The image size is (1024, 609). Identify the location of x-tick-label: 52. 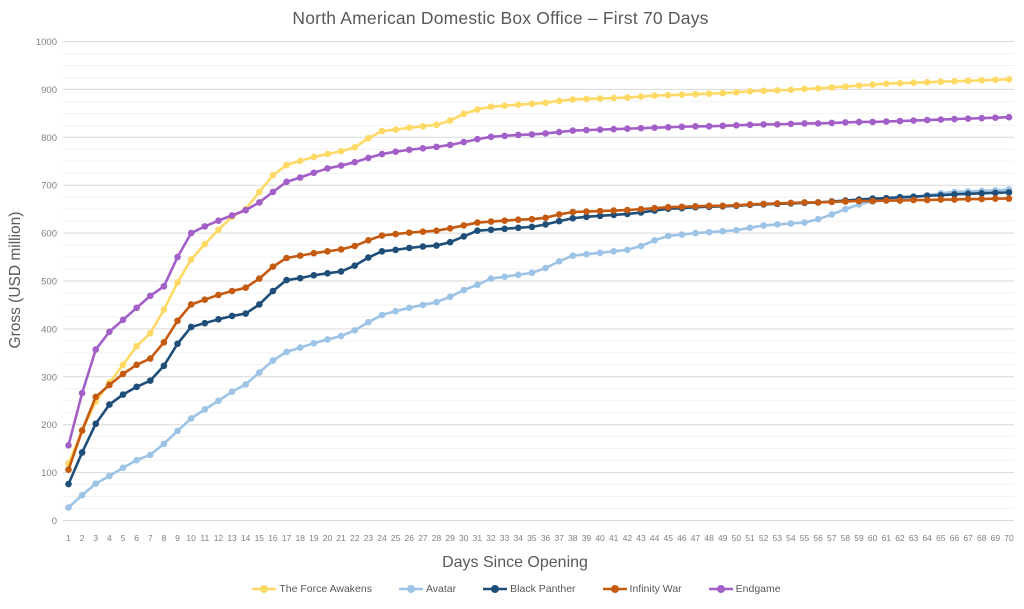
(764, 538).